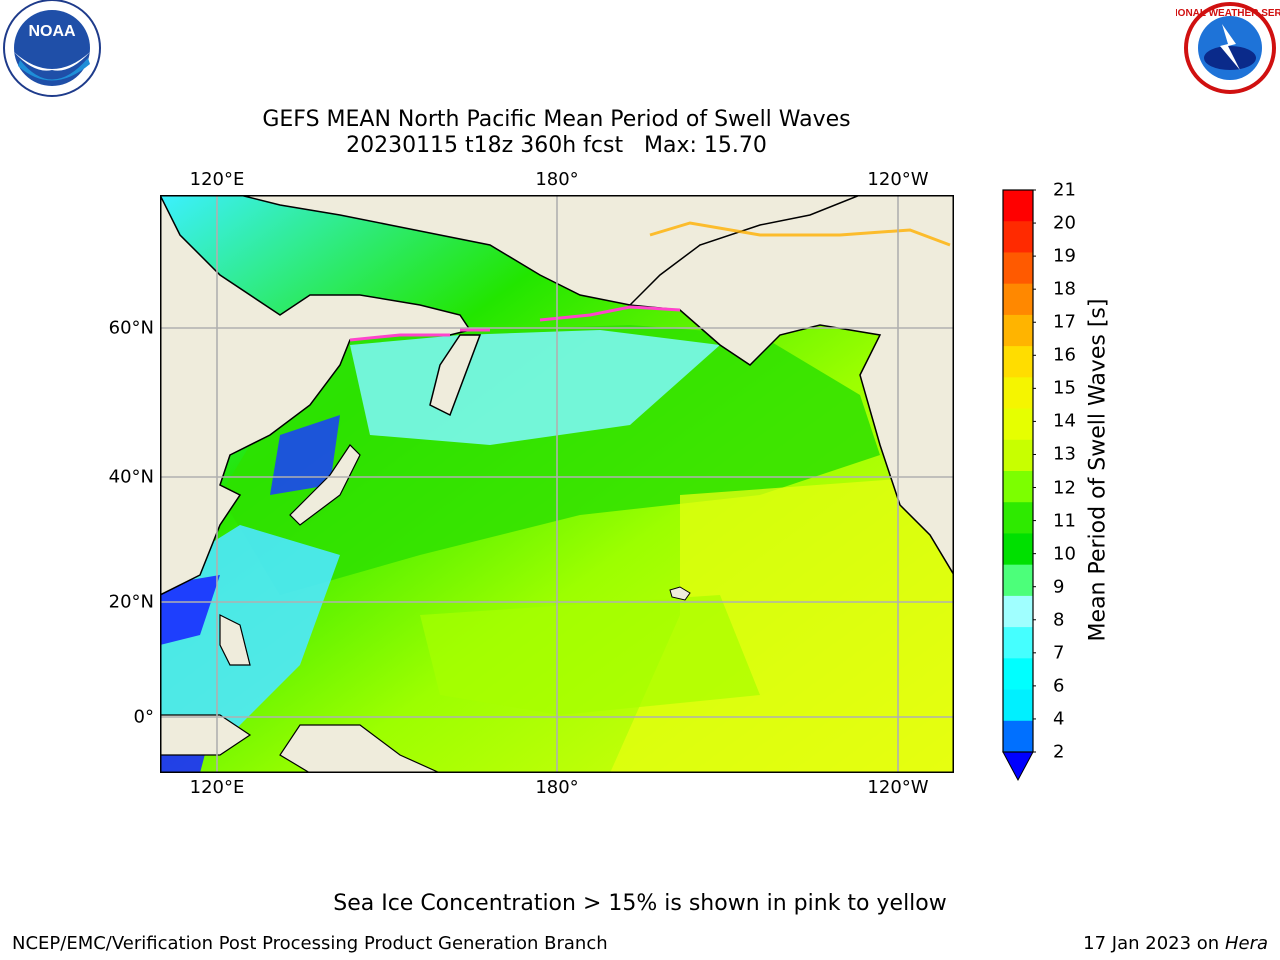  Describe the element at coordinates (131, 477) in the screenshot. I see `lat-tick-40n: 40°N` at that location.